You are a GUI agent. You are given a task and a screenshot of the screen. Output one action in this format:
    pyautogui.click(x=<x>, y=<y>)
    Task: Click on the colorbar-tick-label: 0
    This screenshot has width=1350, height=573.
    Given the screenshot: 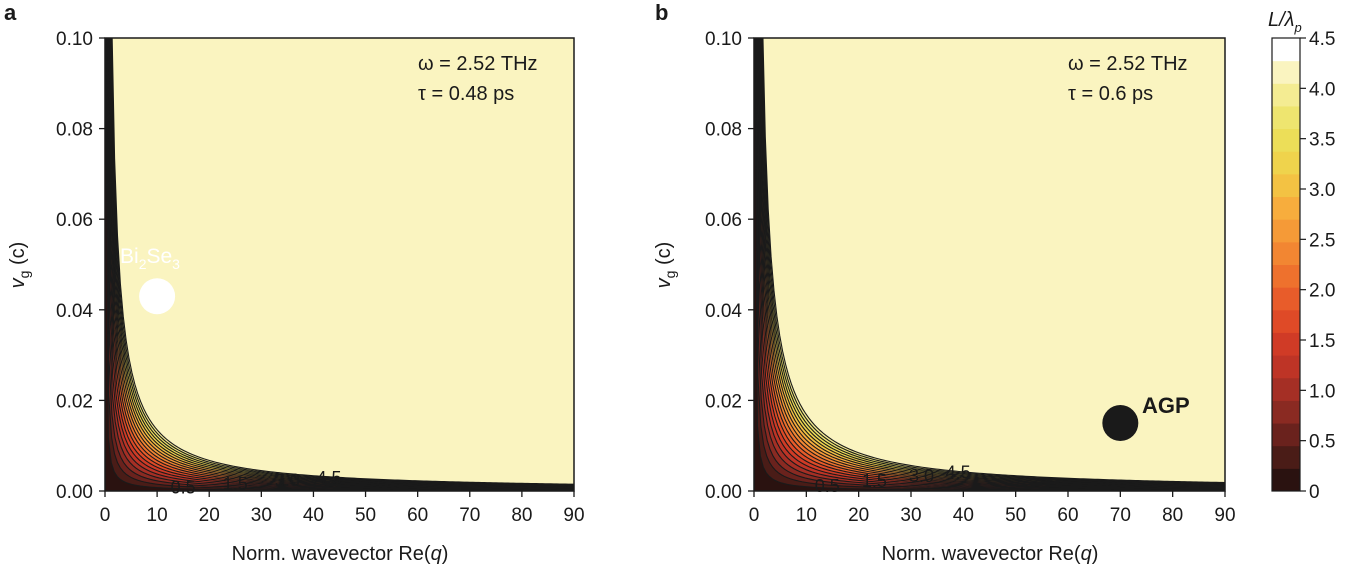 What is the action you would take?
    pyautogui.click(x=1314, y=492)
    